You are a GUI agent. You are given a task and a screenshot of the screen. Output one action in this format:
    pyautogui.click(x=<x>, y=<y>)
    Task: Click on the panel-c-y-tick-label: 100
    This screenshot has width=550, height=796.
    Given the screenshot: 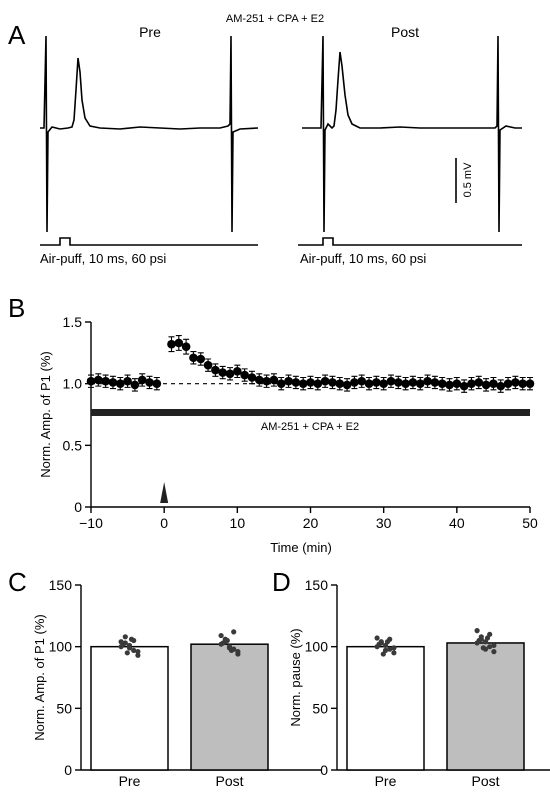 What is the action you would take?
    pyautogui.click(x=61, y=647)
    